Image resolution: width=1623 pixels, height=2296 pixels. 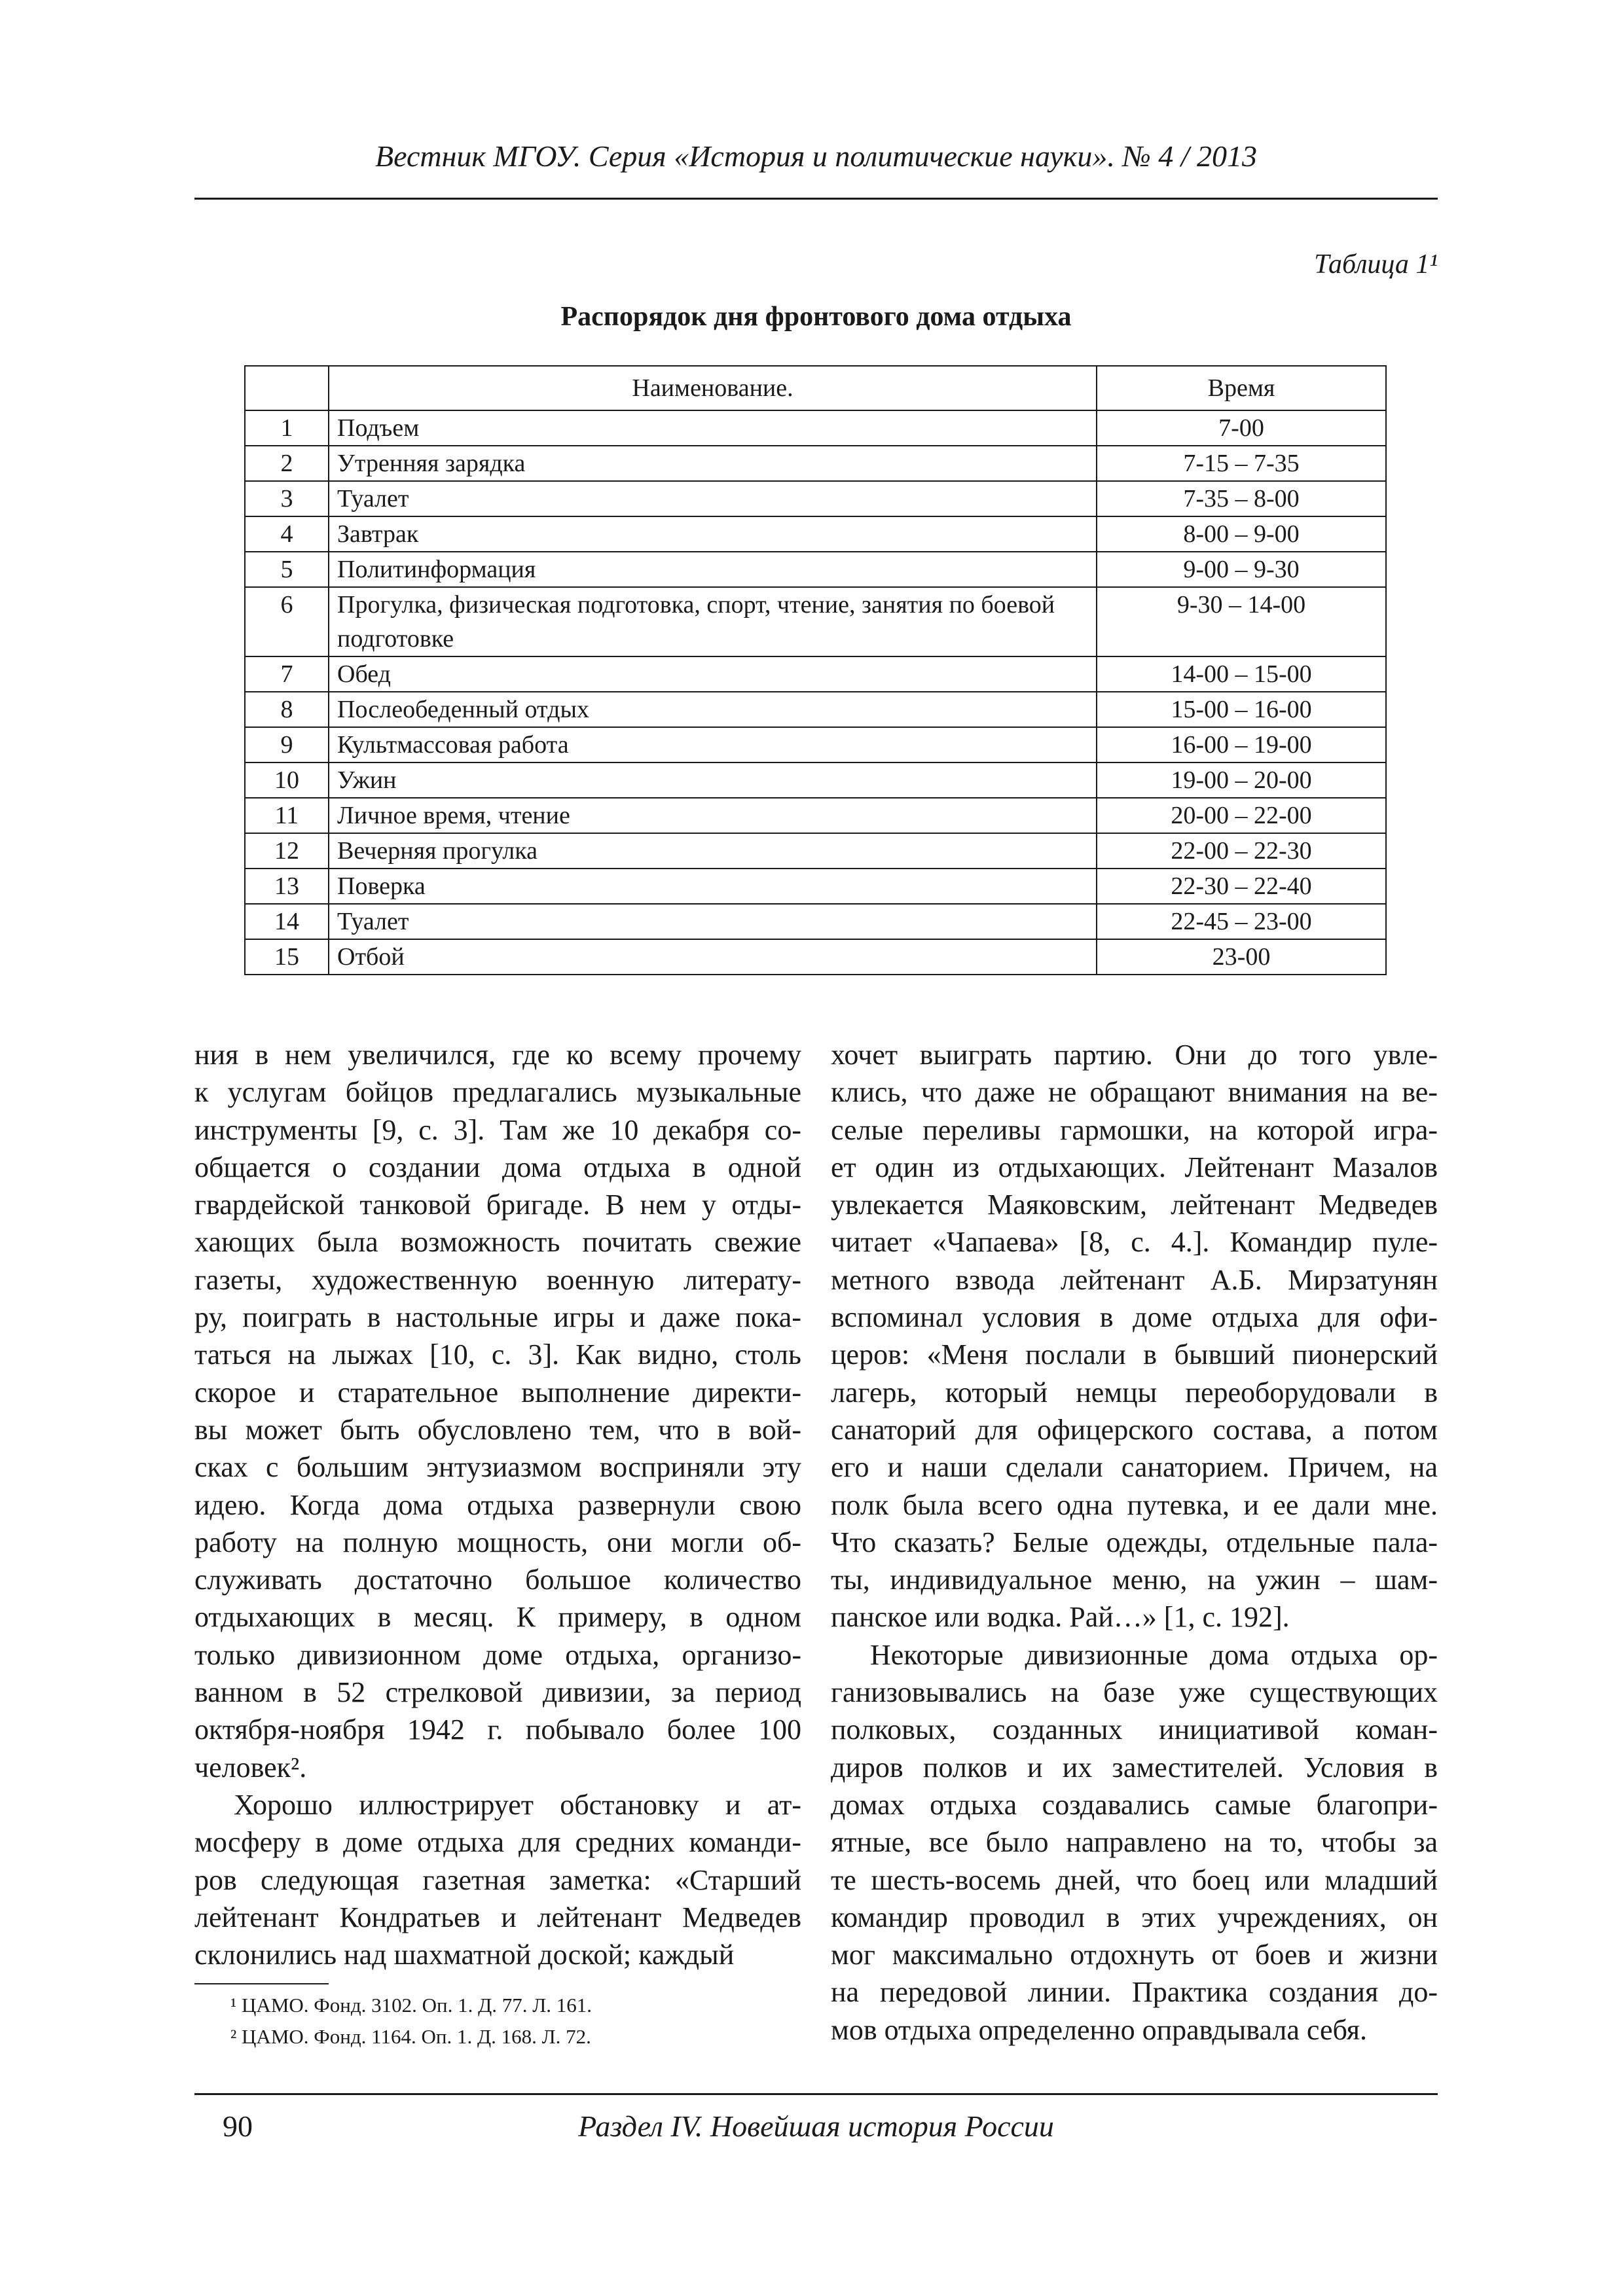 I want to click on row-number: 15, so click(x=286, y=957).